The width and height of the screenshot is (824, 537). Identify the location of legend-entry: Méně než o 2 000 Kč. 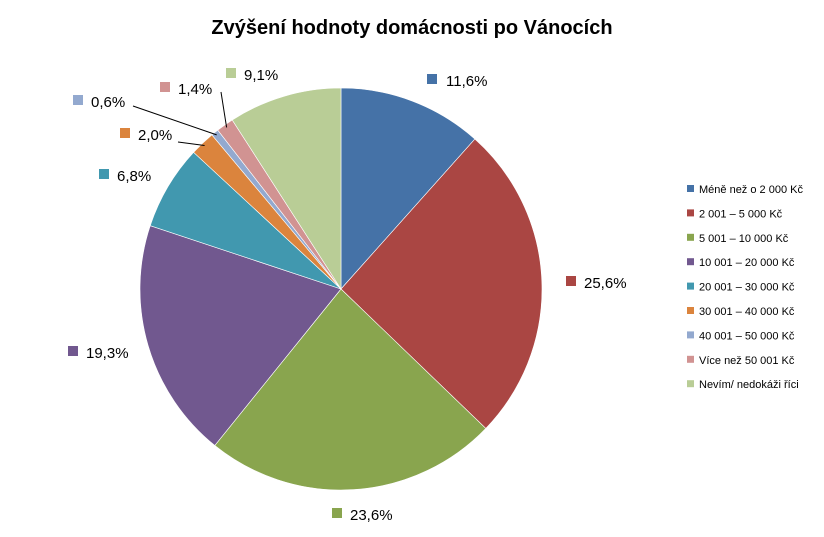
(751, 190).